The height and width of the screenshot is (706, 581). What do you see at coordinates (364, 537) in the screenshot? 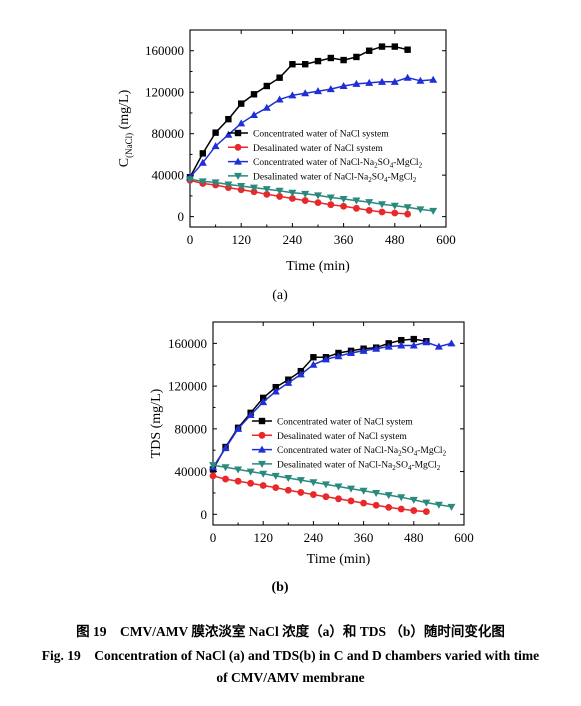
I see `x-tick-label: 360` at bounding box center [364, 537].